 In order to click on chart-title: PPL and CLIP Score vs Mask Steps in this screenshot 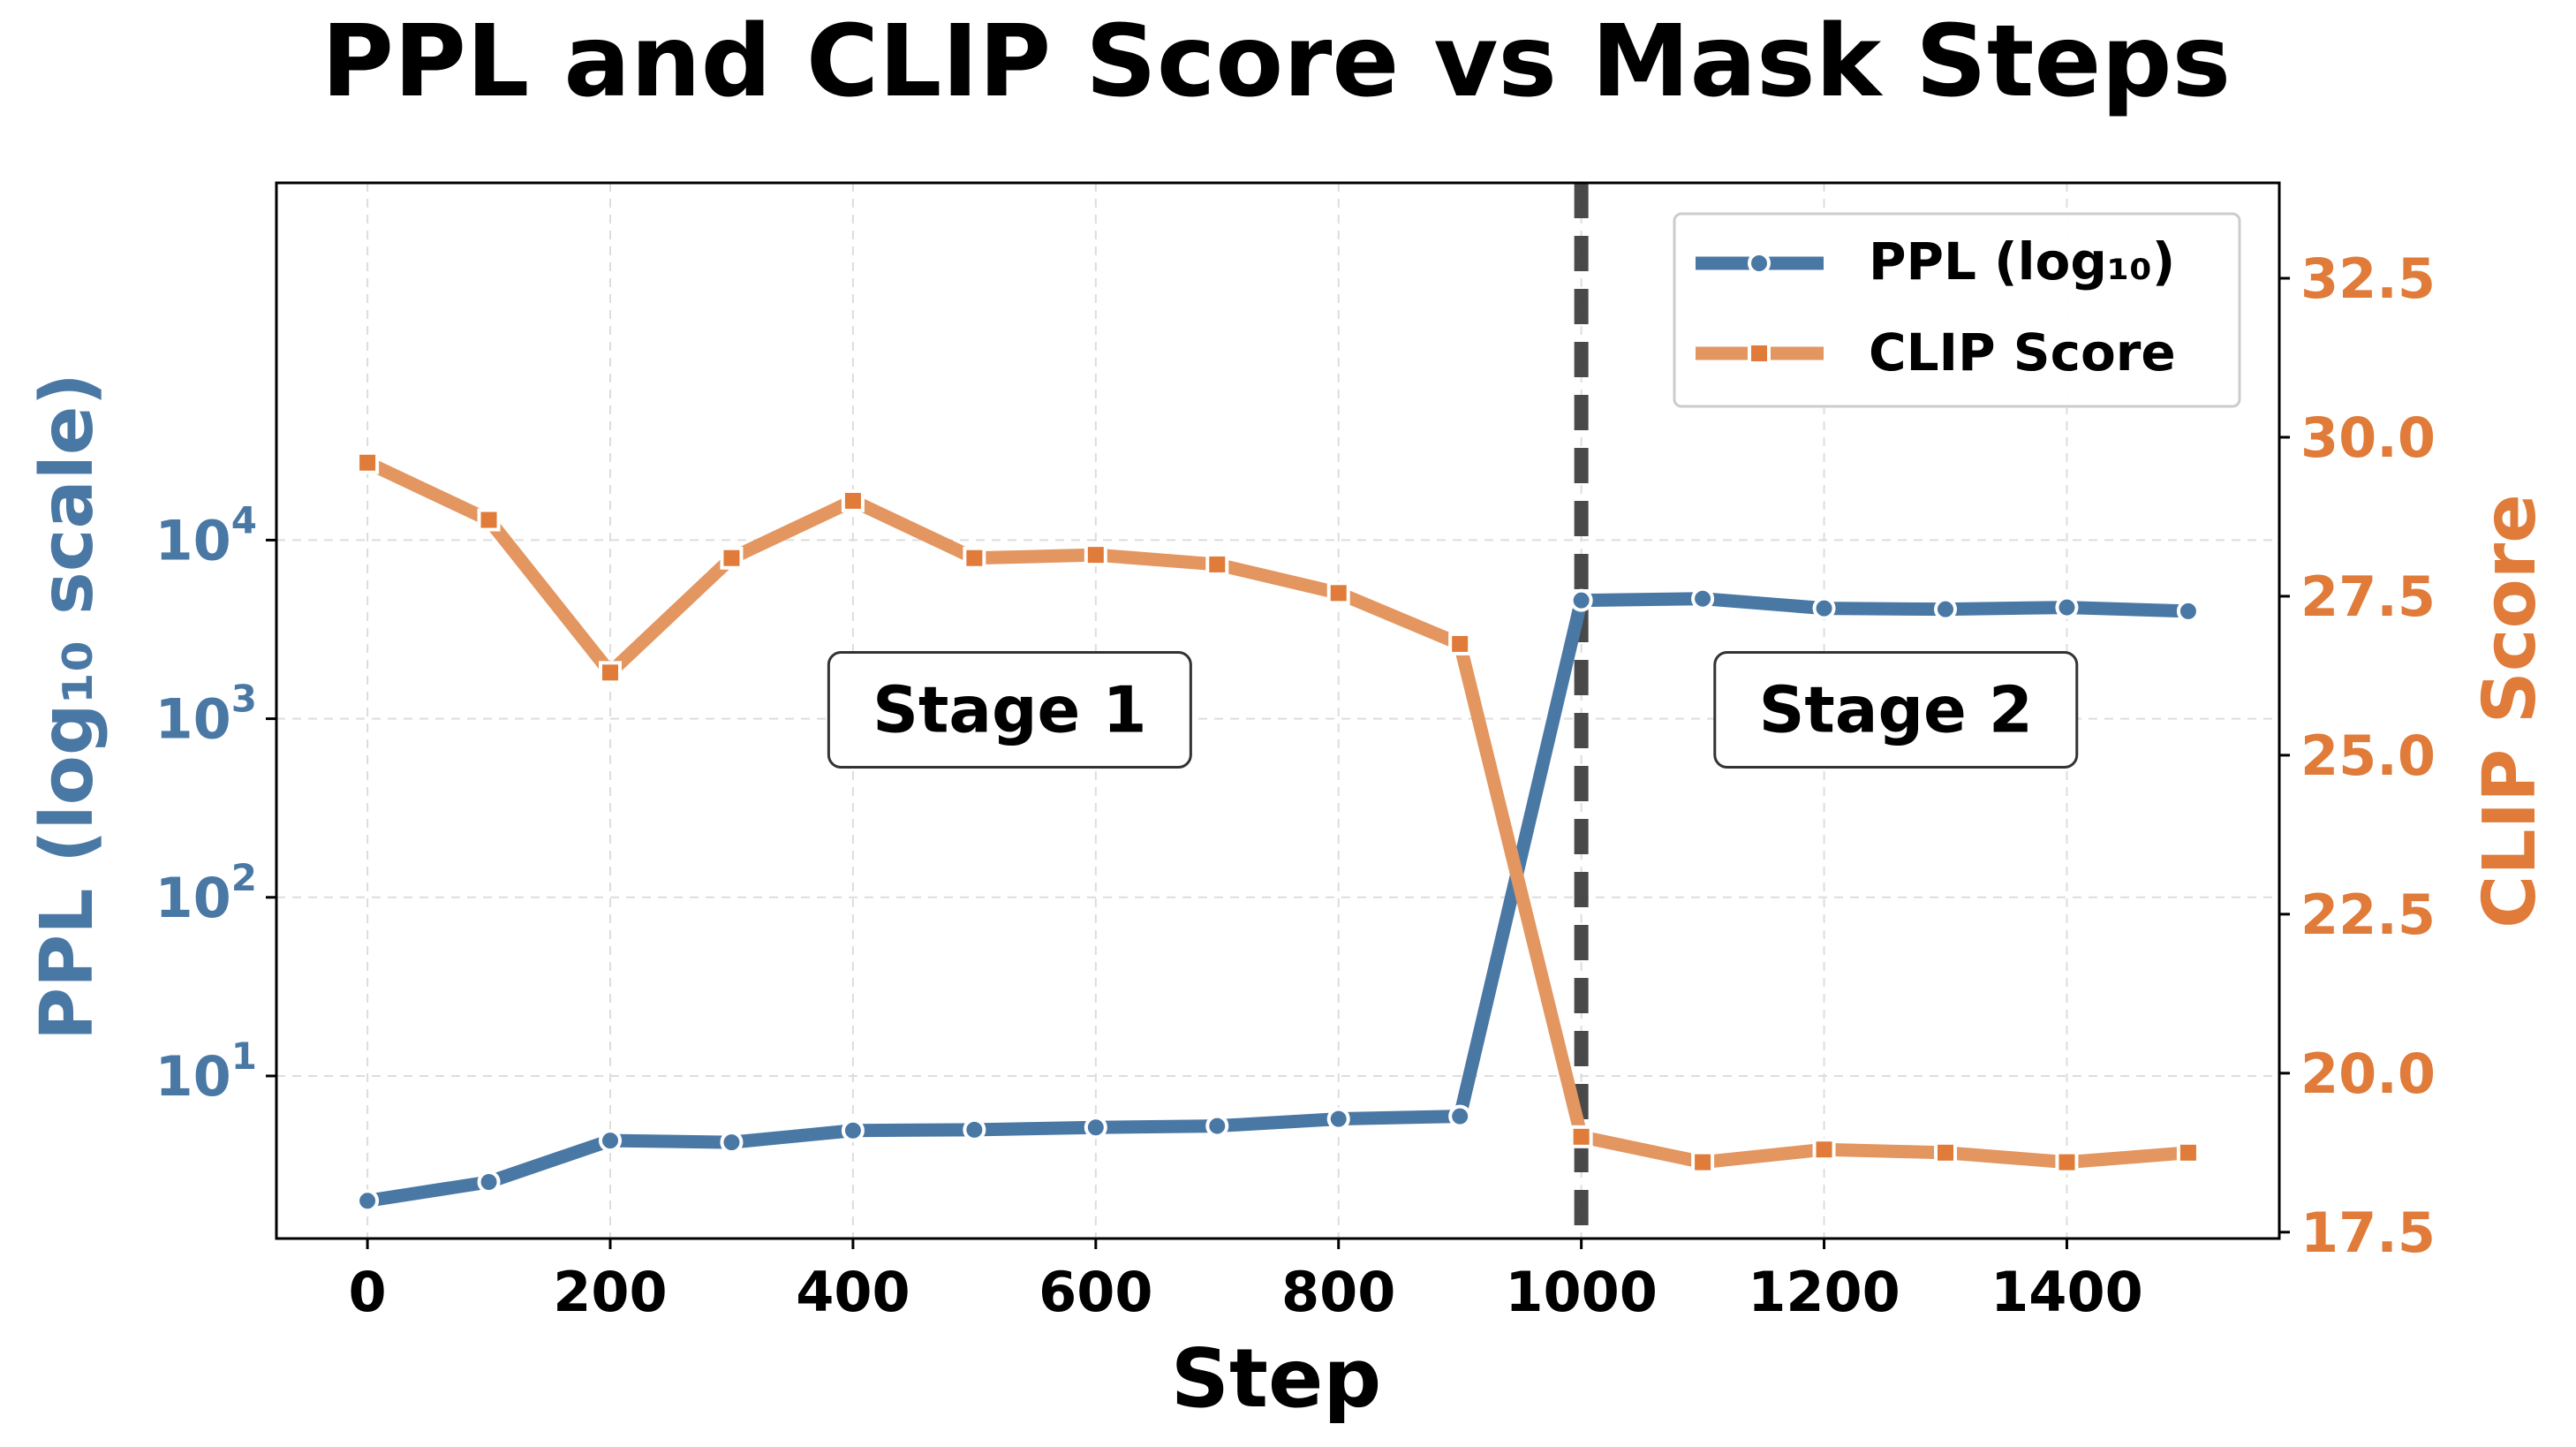, I will do `click(1276, 61)`.